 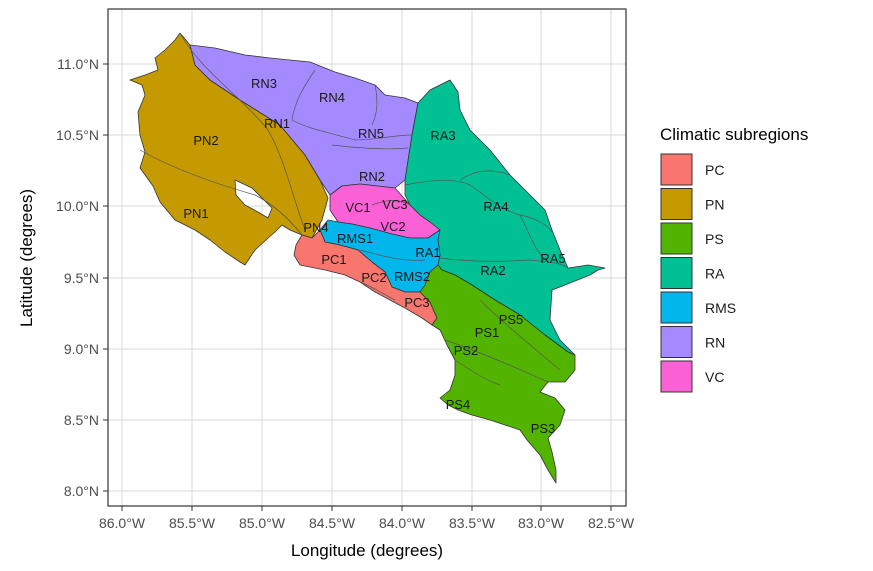 I want to click on region-label-vc2: VC2, so click(x=392, y=226).